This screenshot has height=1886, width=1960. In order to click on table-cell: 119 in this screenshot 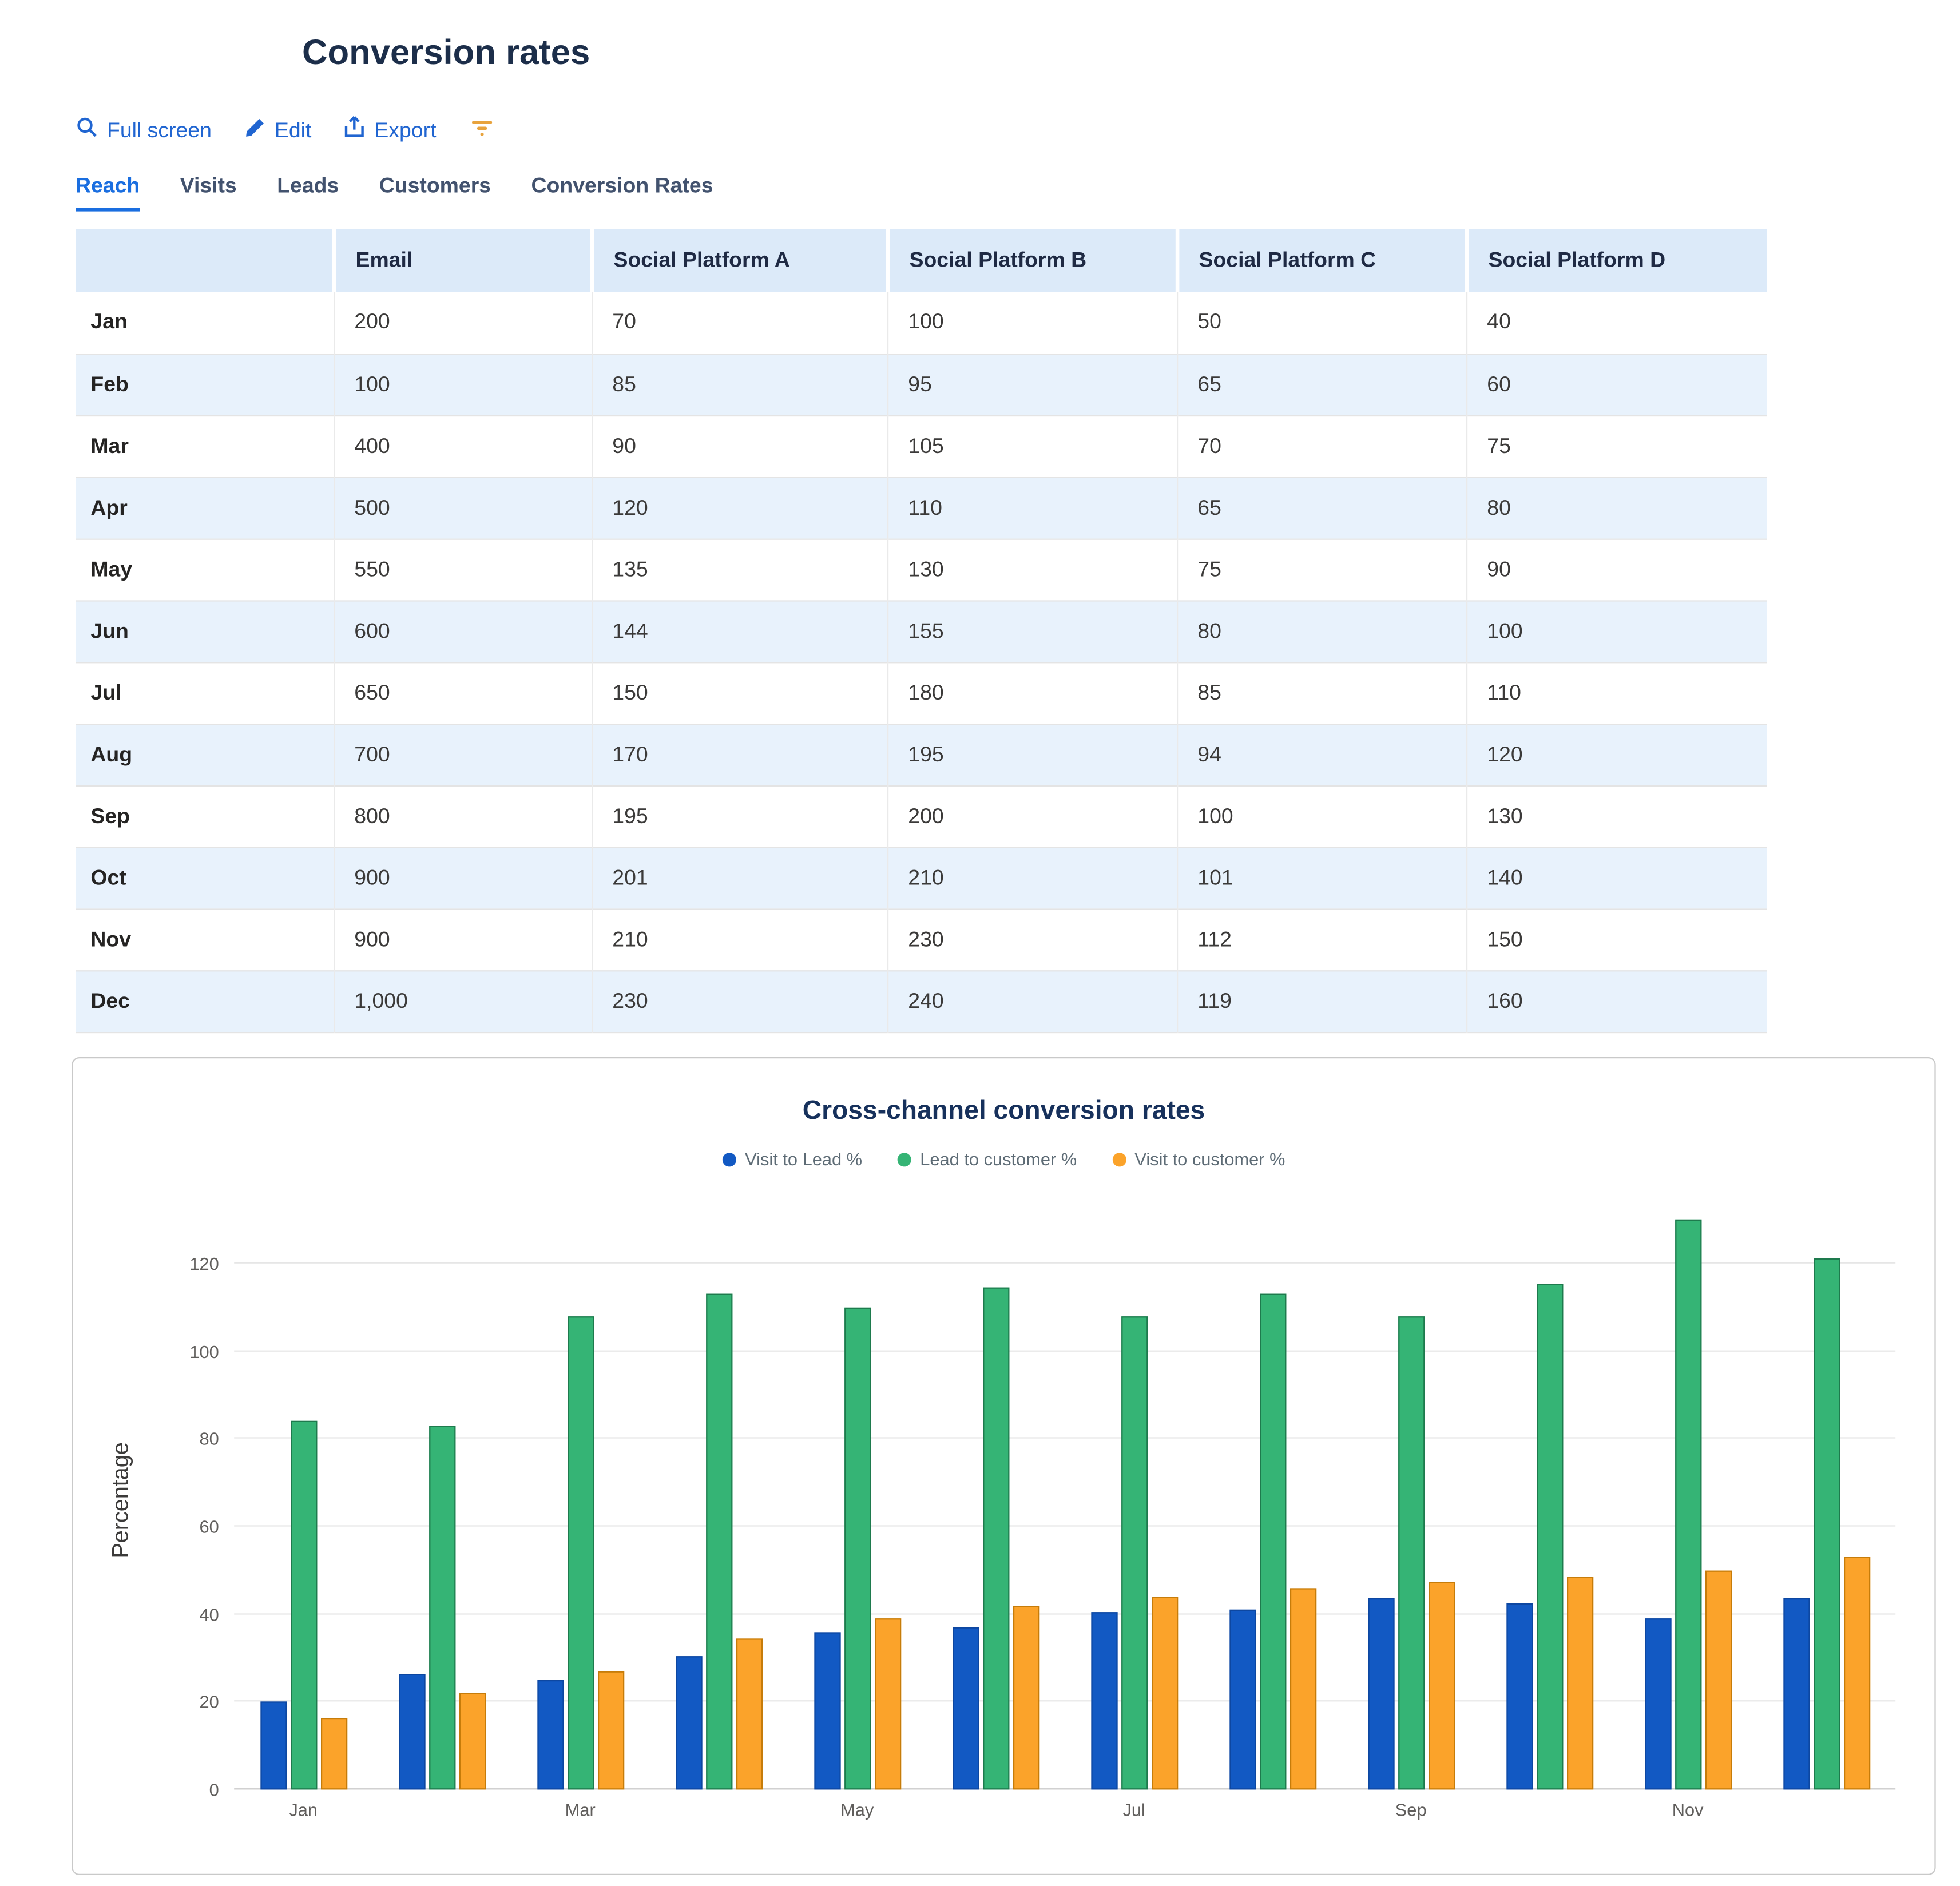, I will do `click(1322, 1001)`.